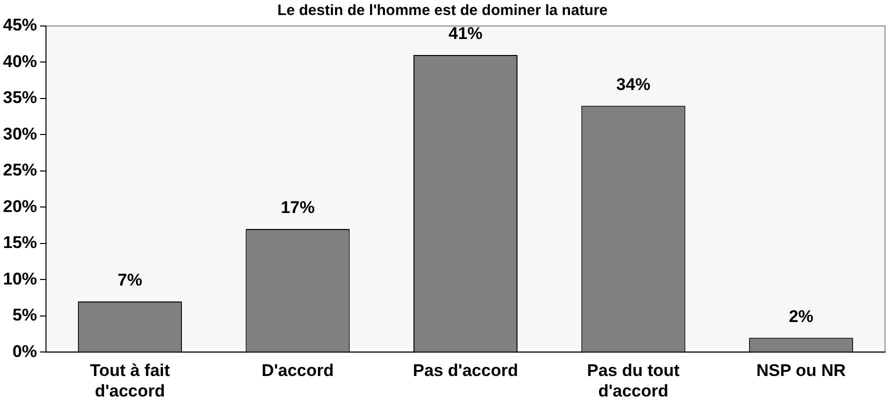 This screenshot has height=405, width=895. Describe the element at coordinates (130, 280) in the screenshot. I see `data-label: 7%` at that location.